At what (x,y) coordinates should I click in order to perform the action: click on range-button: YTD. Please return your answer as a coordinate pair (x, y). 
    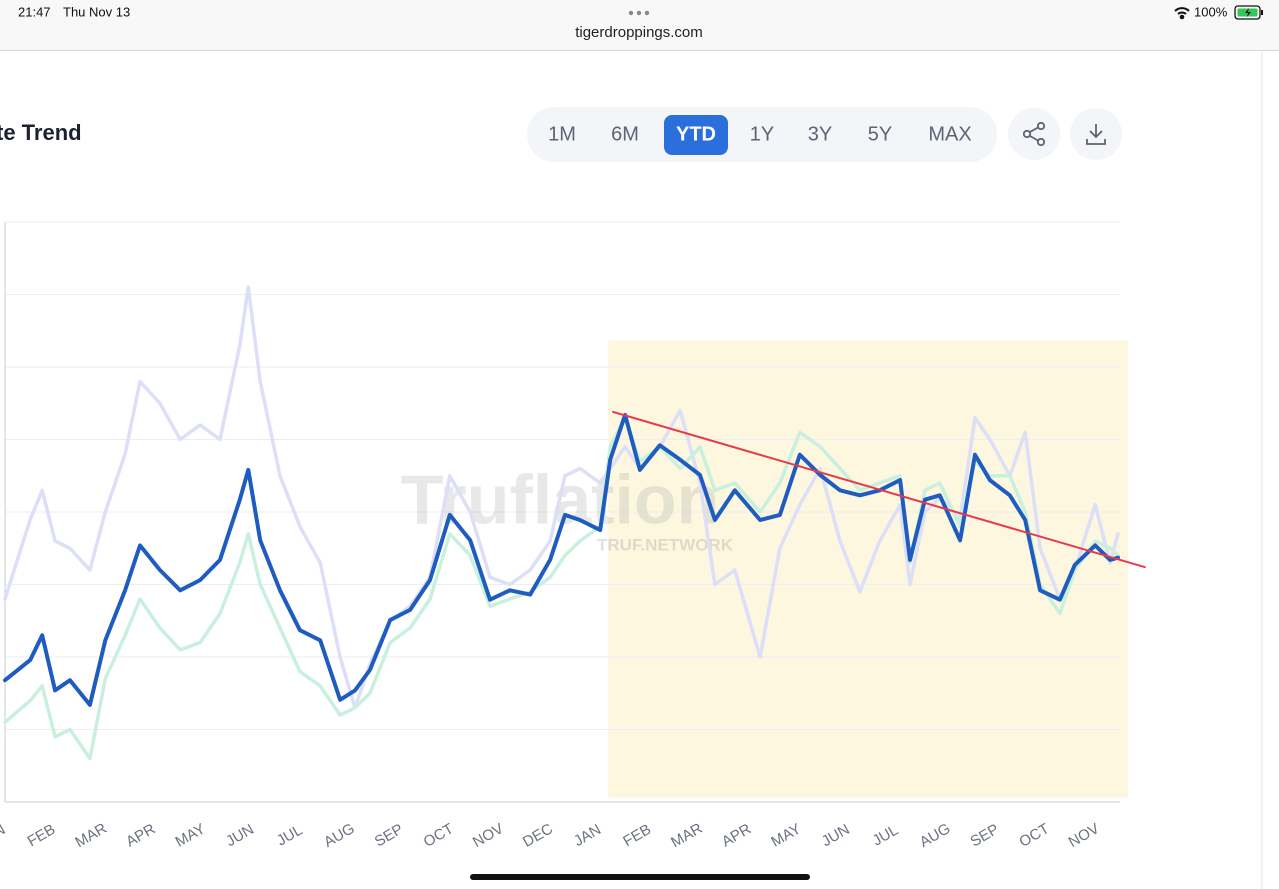
    Looking at the image, I should click on (696, 134).